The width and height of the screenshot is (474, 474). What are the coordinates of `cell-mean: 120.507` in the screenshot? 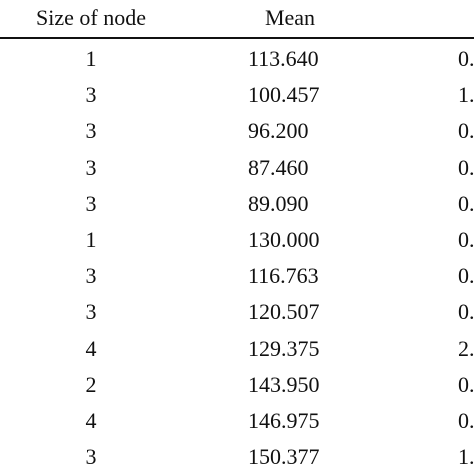 It's located at (284, 312).